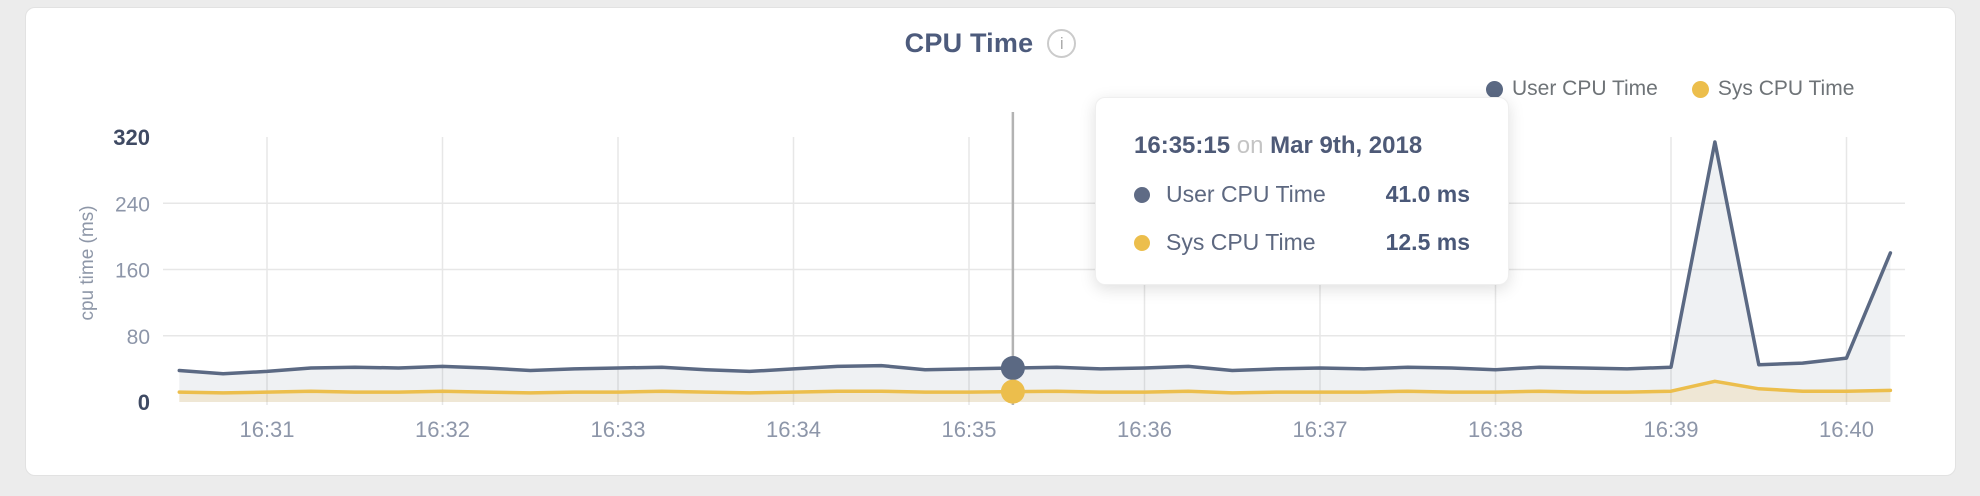 The height and width of the screenshot is (496, 1980). I want to click on info-icon: i, so click(1062, 43).